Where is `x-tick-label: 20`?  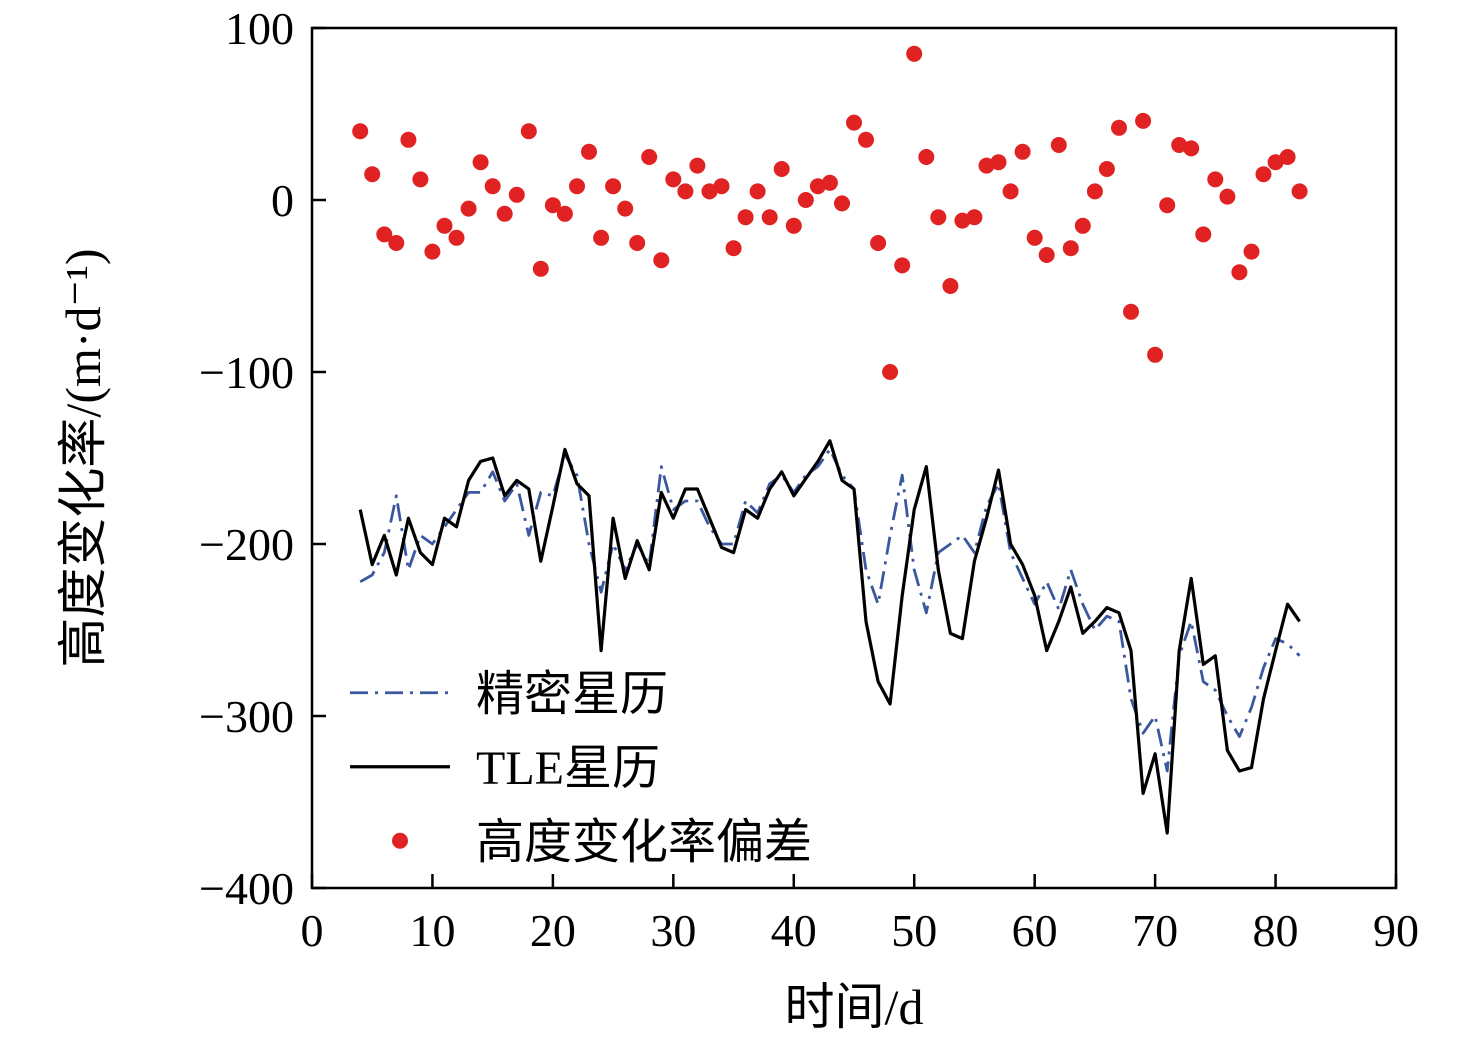 x-tick-label: 20 is located at coordinates (553, 930).